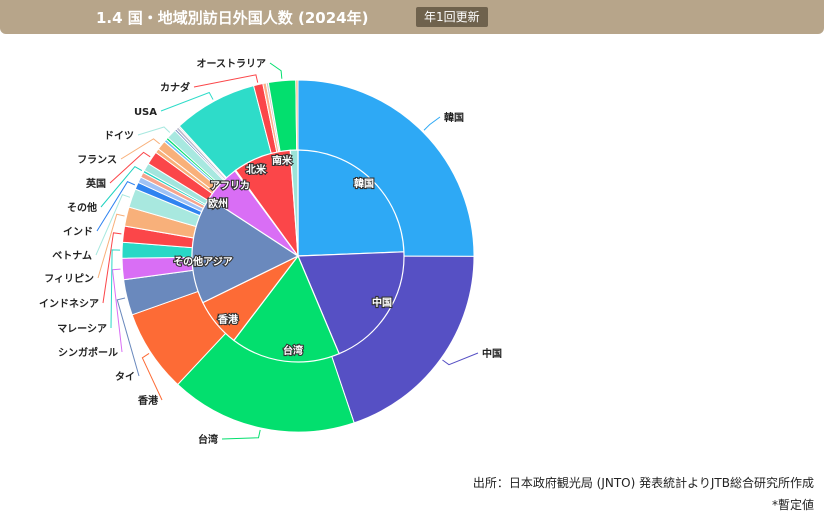 The image size is (824, 531). Describe the element at coordinates (492, 353) in the screenshot. I see `outer-label-1: 中国` at that location.